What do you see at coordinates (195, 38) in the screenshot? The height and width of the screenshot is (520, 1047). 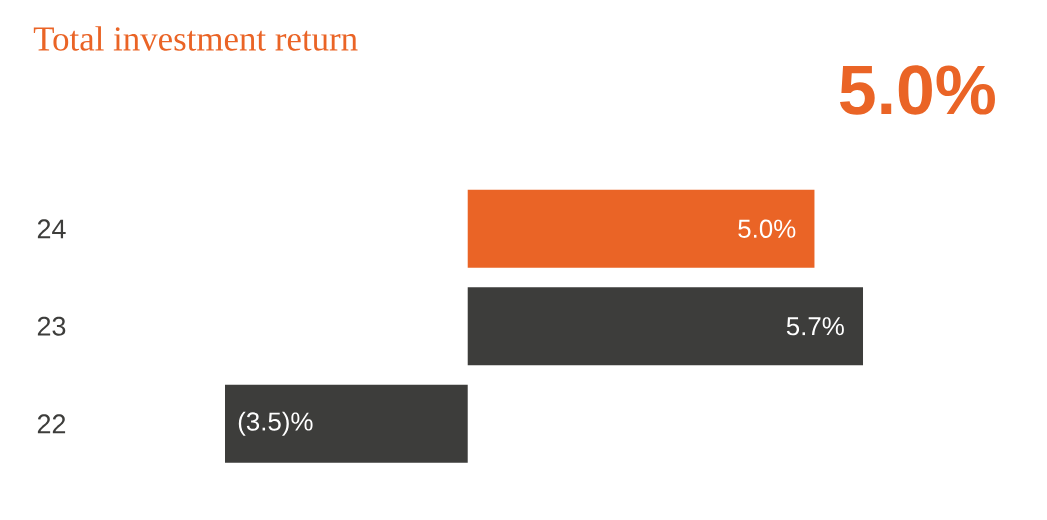 I see `chart-title: Total investment return` at bounding box center [195, 38].